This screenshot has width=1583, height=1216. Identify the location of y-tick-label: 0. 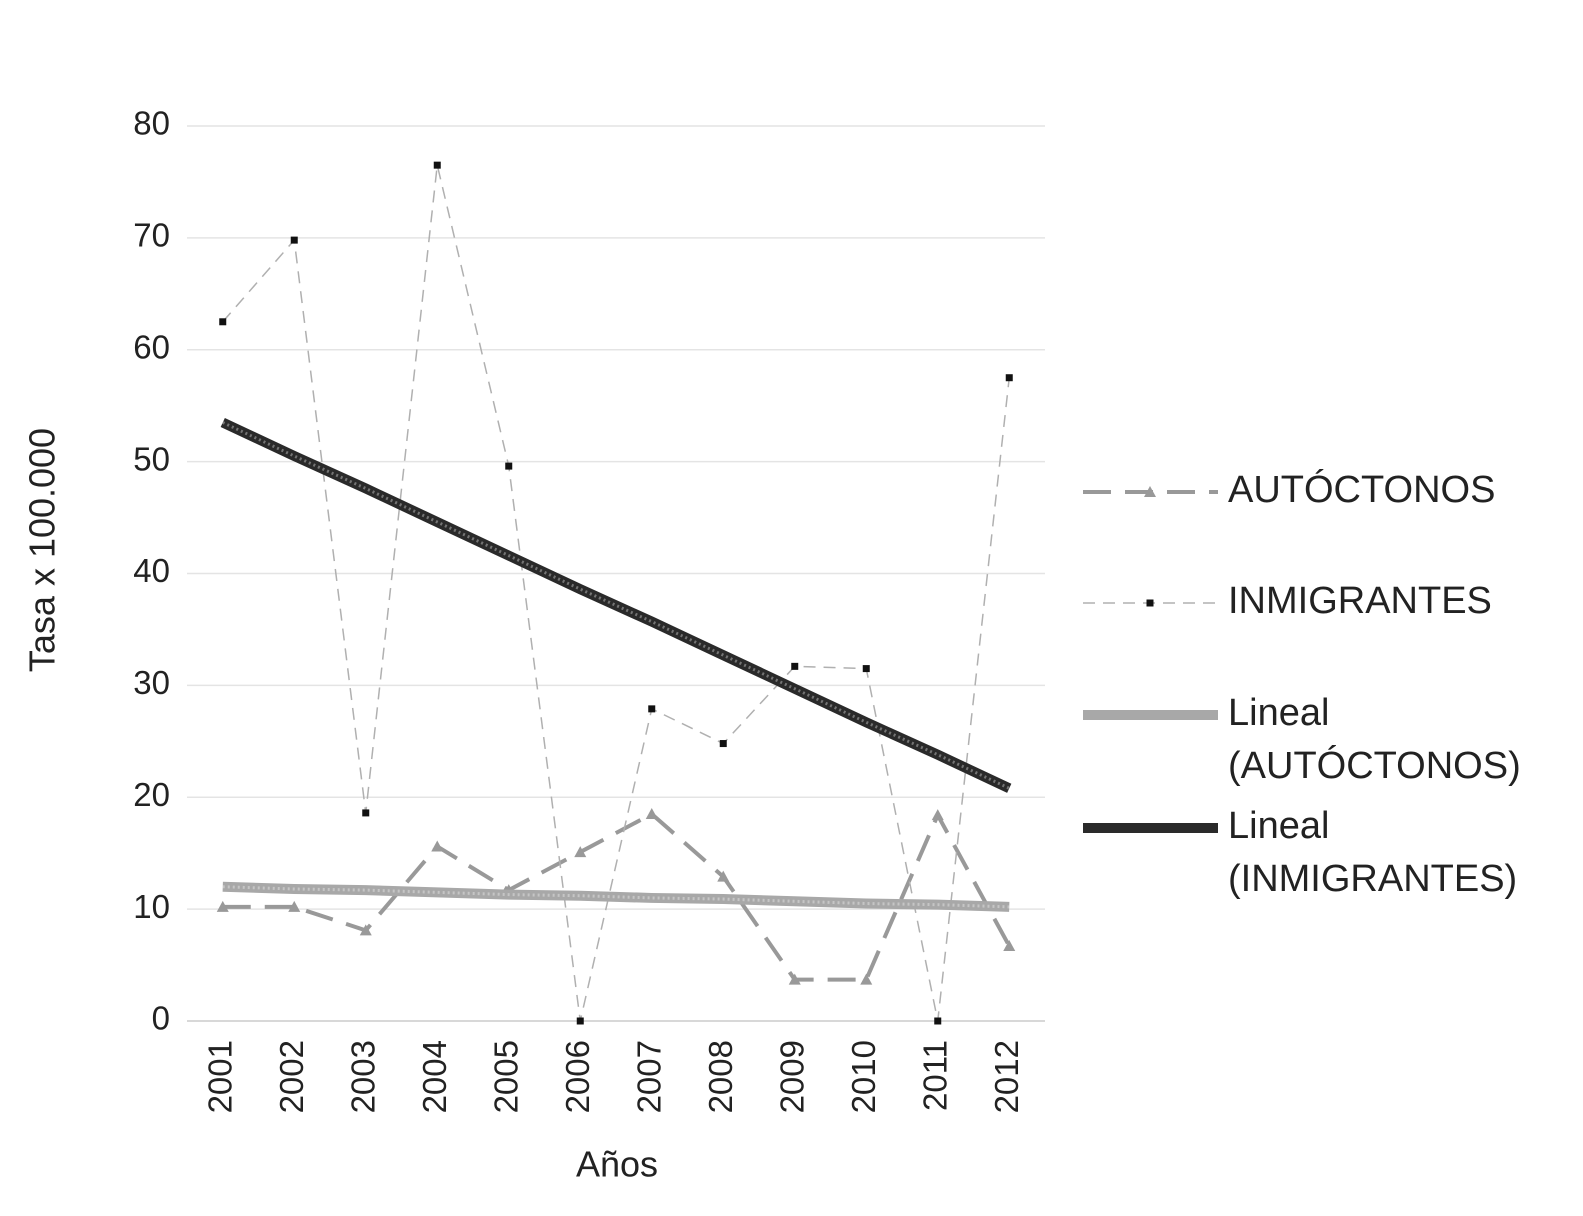
(161, 1018).